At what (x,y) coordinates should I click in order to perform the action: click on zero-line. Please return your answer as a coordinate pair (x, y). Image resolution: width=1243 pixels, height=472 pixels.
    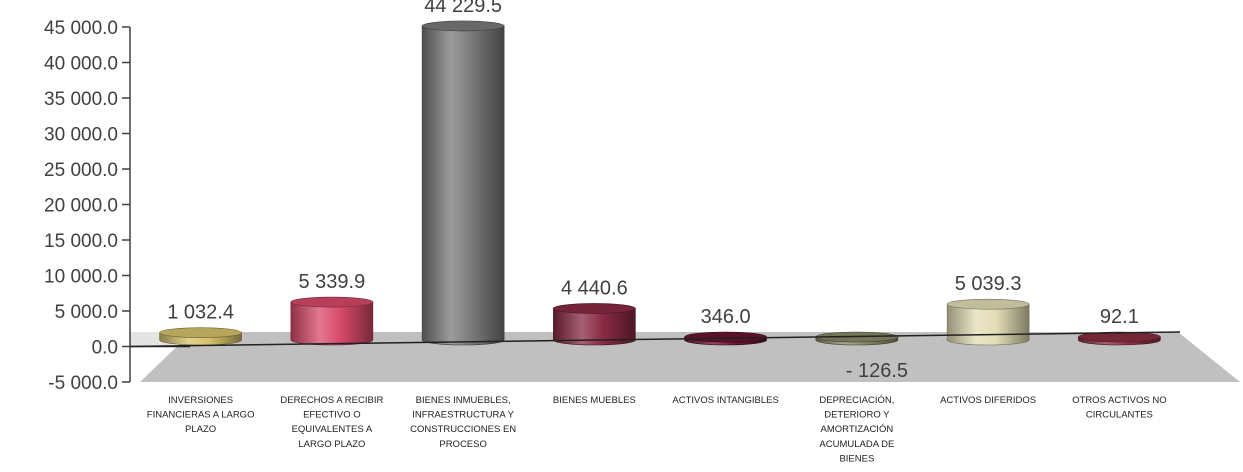
    Looking at the image, I should click on (655, 339).